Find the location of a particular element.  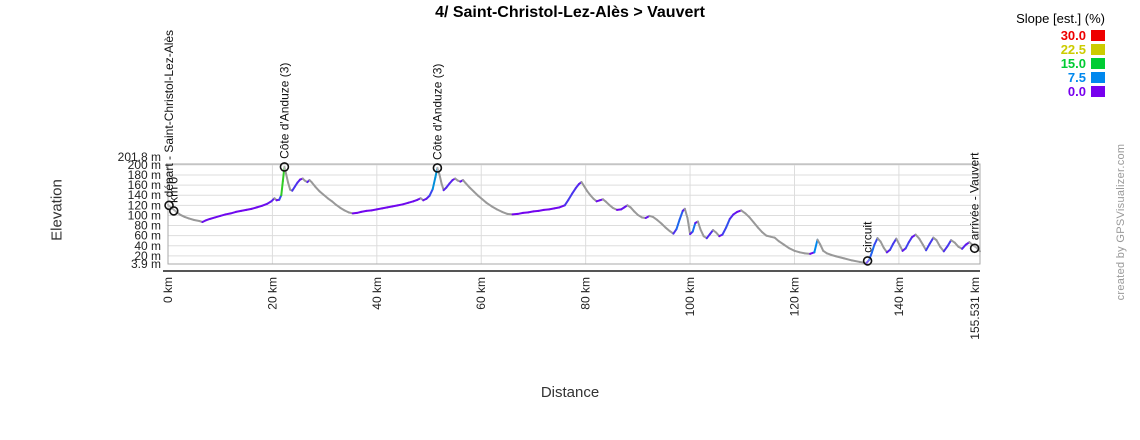

chart-title: 4/ Saint-Christol-Lez-Alès > Vauvert is located at coordinates (570, 12).